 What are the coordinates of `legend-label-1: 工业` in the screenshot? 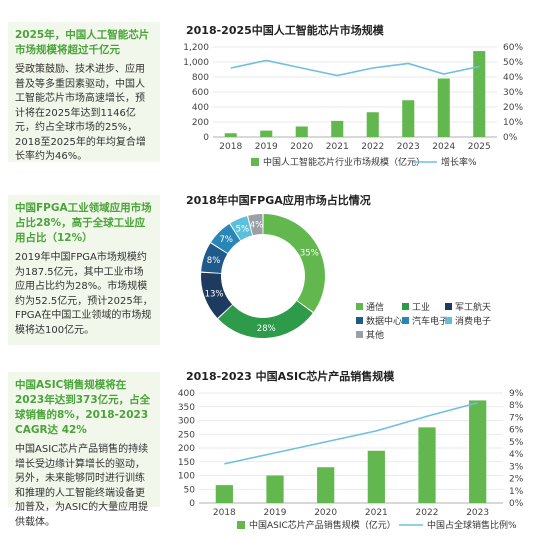 It's located at (421, 307).